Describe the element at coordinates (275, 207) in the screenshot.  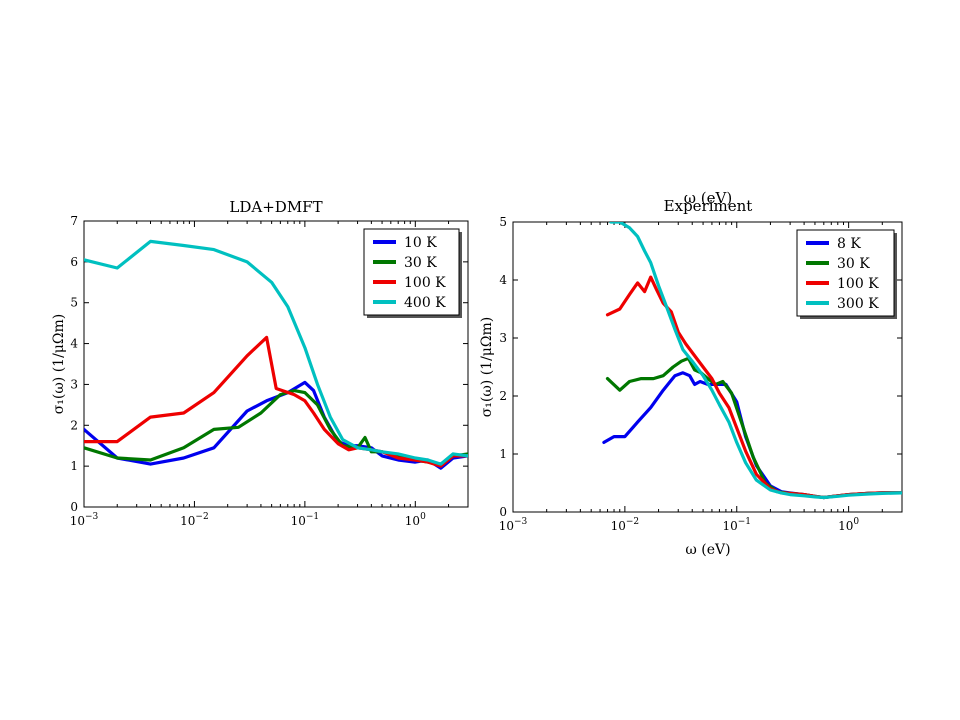
I see `chart-title: LDA+DMFT` at that location.